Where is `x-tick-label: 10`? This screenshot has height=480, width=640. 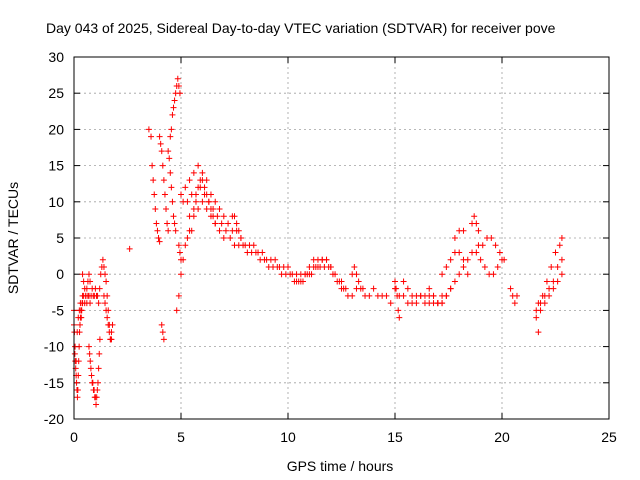 x-tick-label: 10 is located at coordinates (288, 437).